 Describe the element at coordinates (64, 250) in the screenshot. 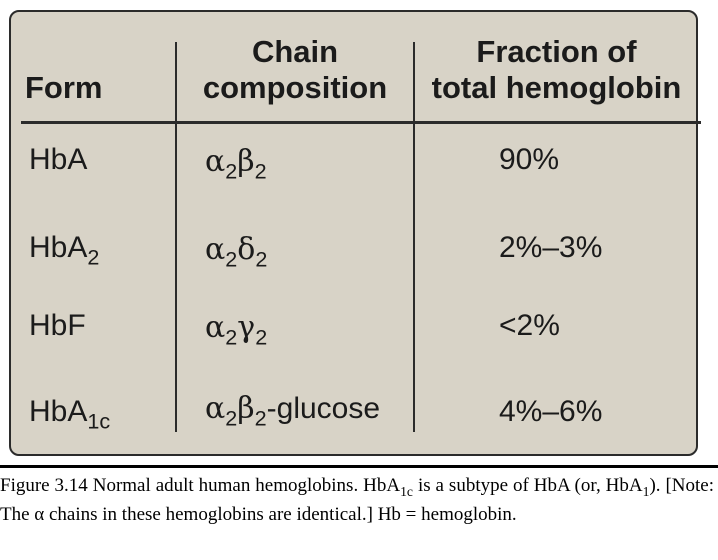

I see `table-row-form: HbA2` at that location.